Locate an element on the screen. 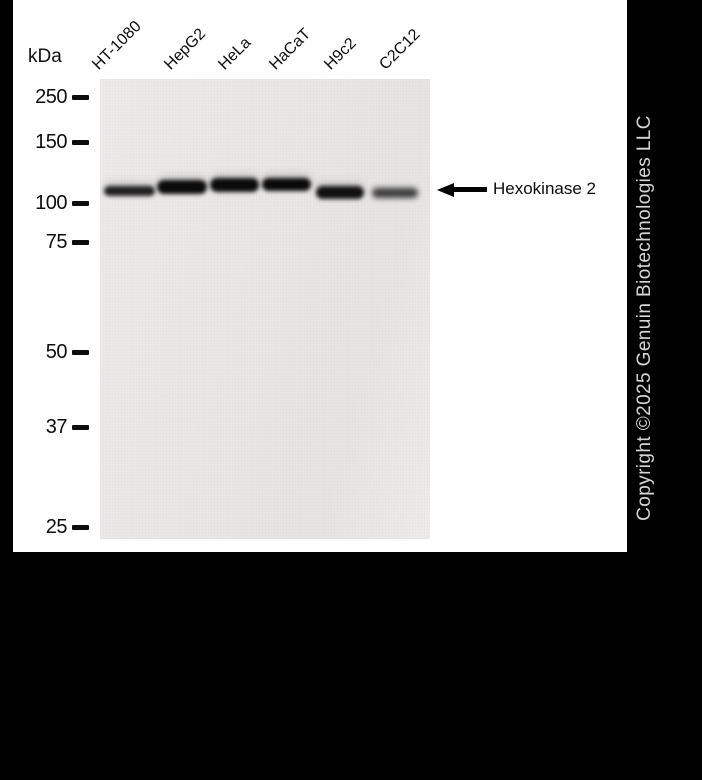 The width and height of the screenshot is (702, 780). band-hacat is located at coordinates (286, 184).